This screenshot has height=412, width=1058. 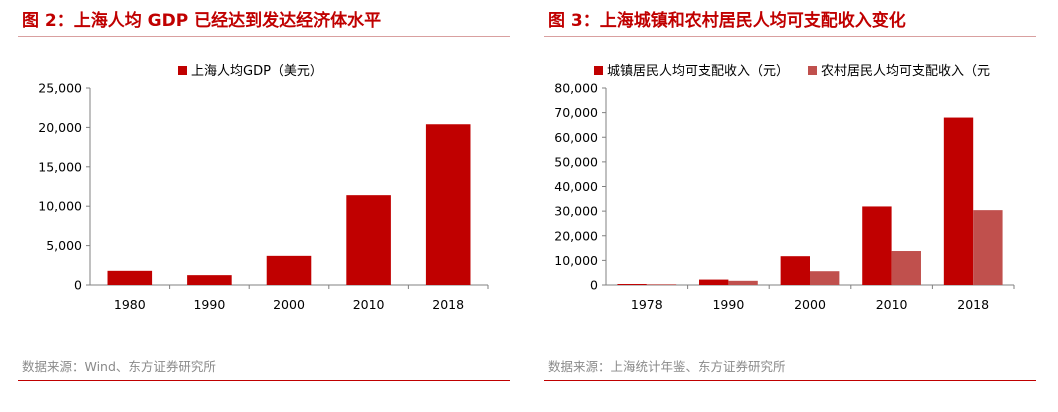 I want to click on figure-title: 图 3：上海城镇和农村居民人均可支配收入变化, so click(x=727, y=21).